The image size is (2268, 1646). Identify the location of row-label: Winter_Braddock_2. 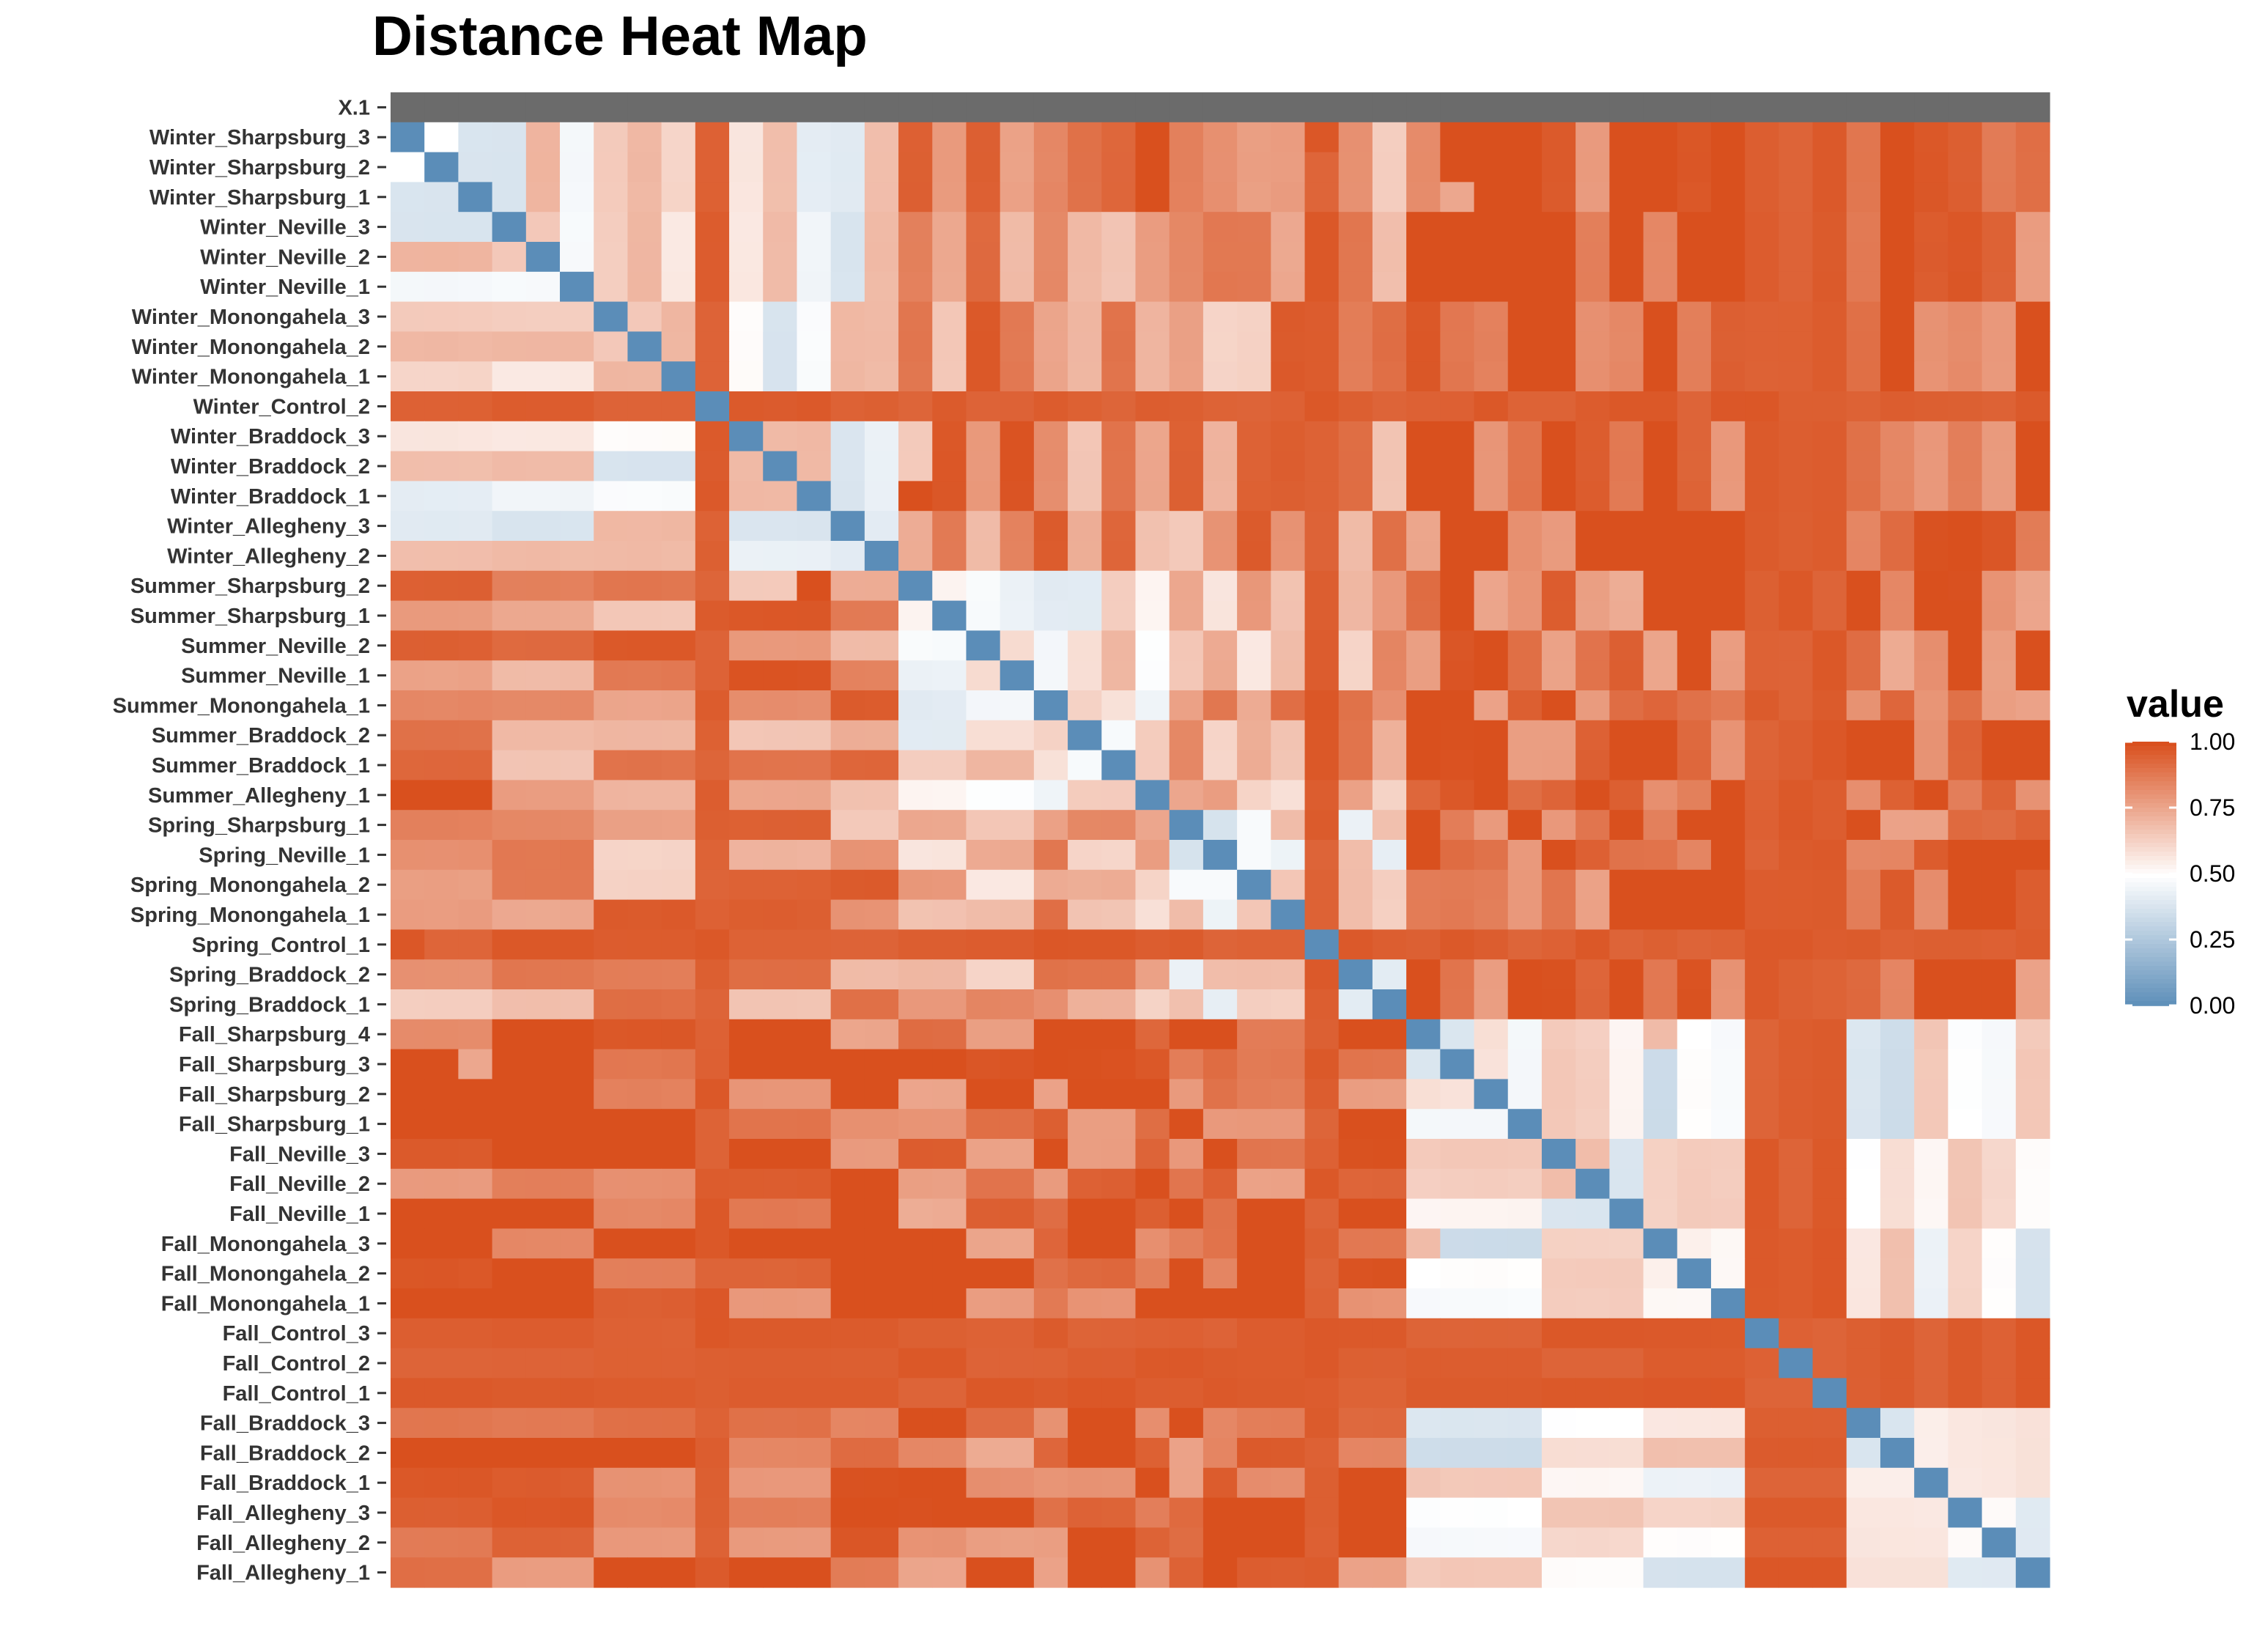
(270, 467).